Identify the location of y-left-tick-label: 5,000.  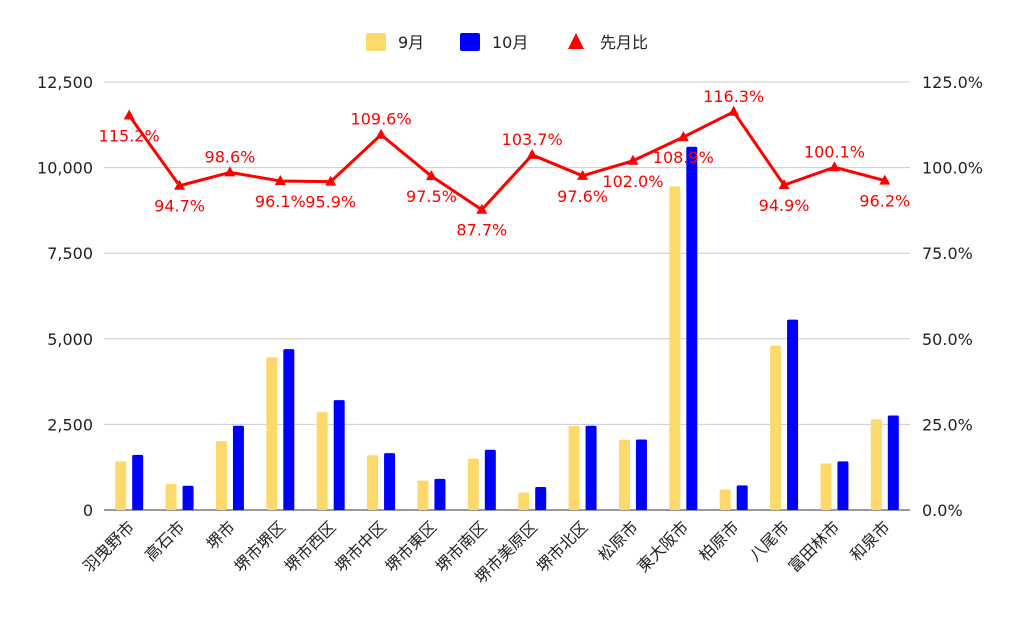
(70, 339).